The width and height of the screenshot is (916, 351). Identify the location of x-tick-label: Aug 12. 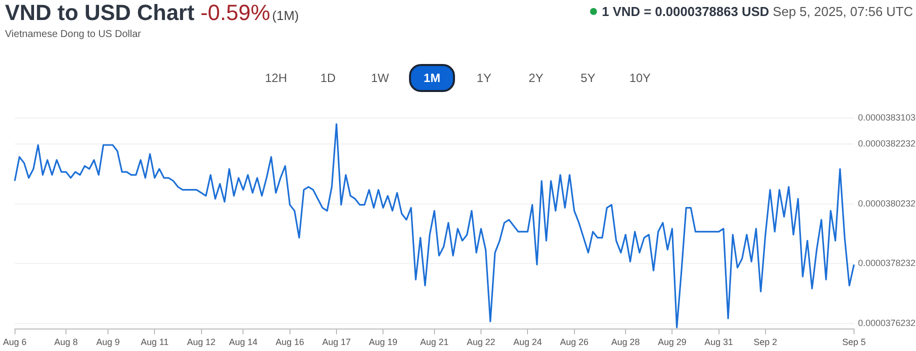
(201, 342).